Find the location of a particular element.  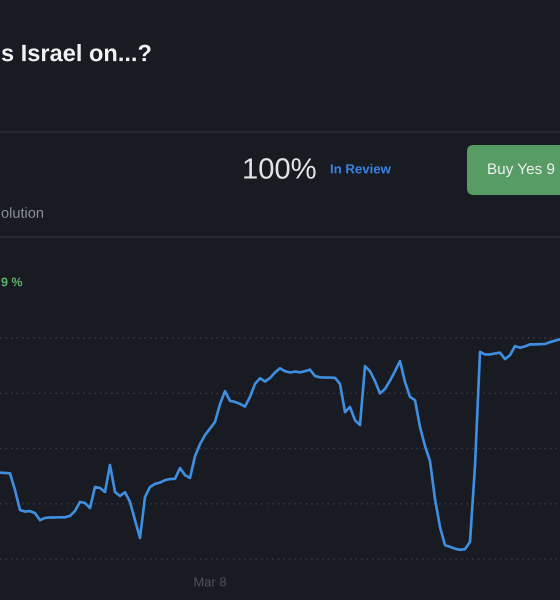

text: In Review is located at coordinates (360, 169).